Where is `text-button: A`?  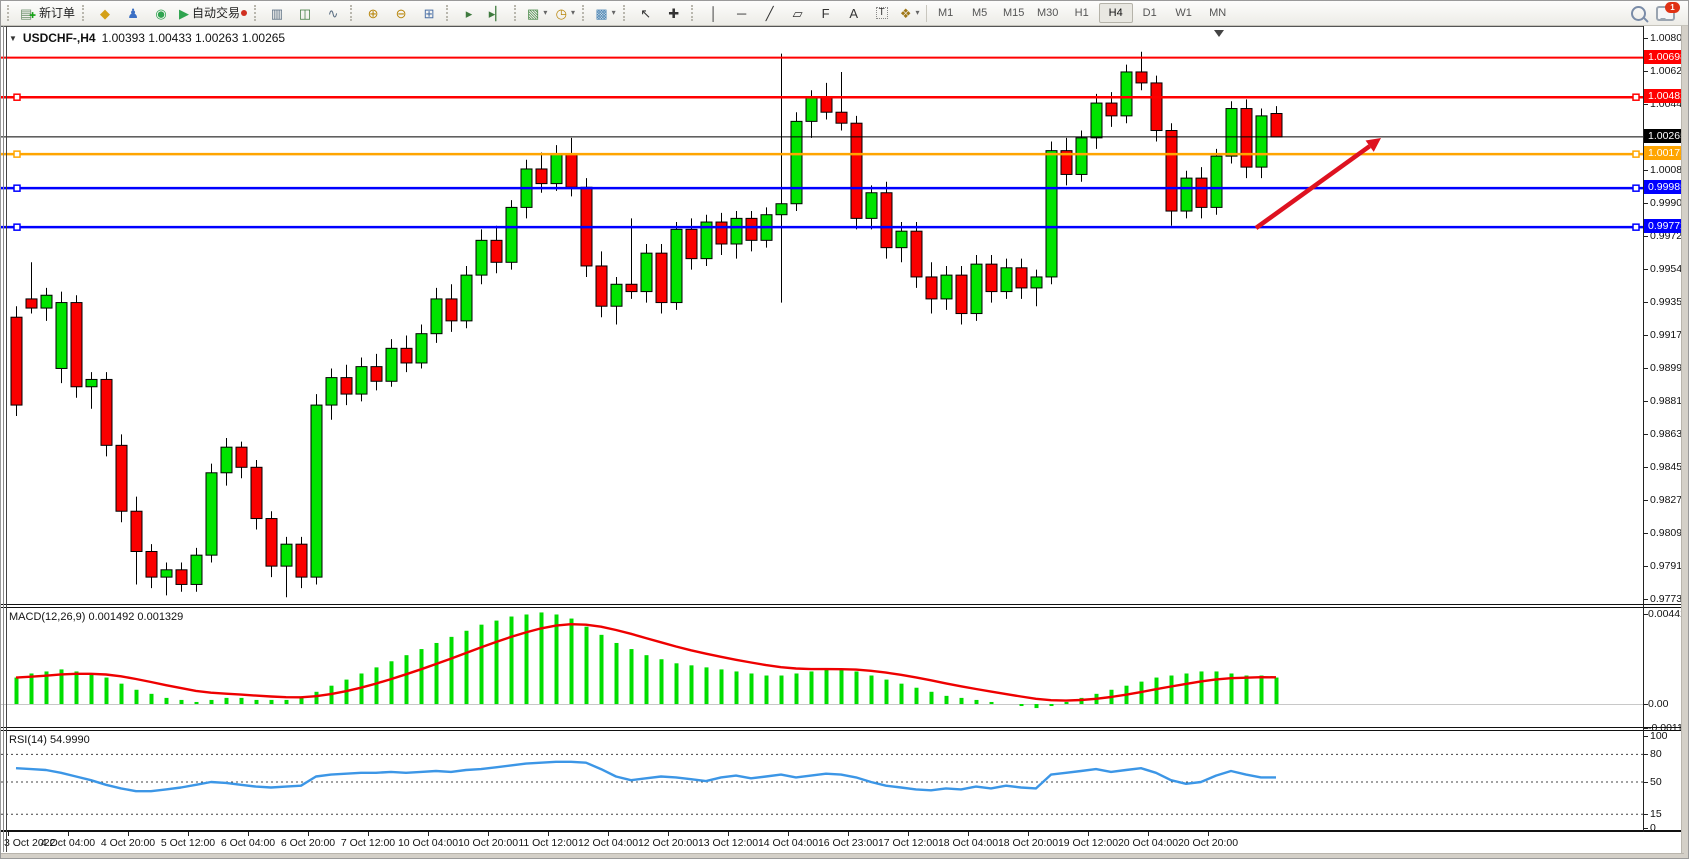
text-button: A is located at coordinates (854, 13).